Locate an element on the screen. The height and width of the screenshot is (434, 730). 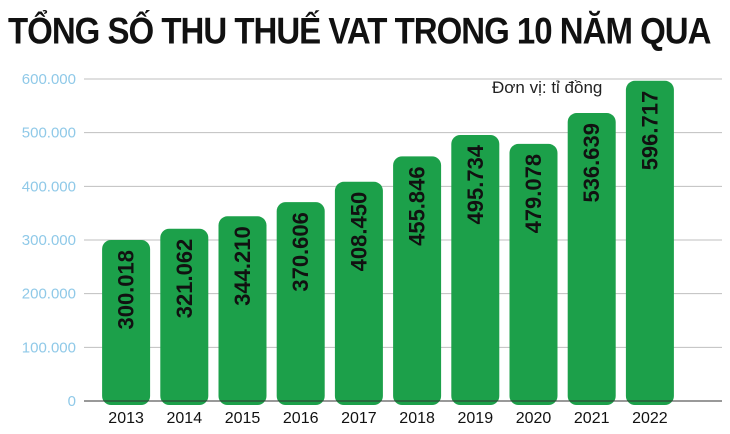
value-label: 300.018 is located at coordinates (126, 290).